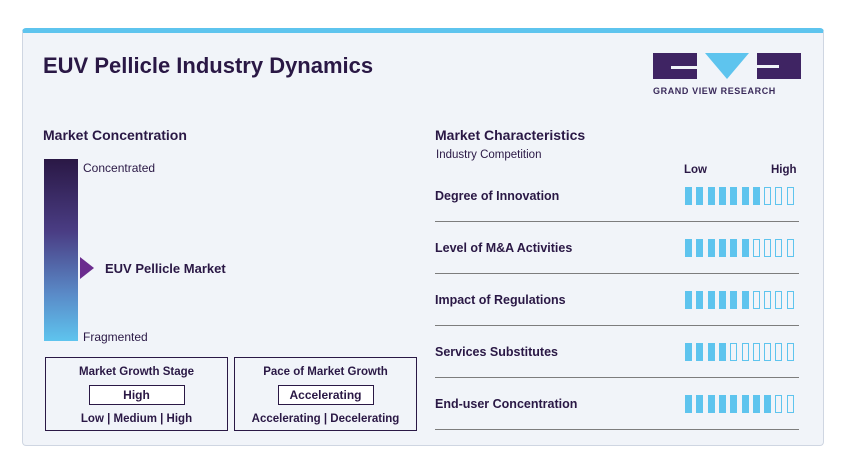  I want to click on characteristic-label: Level of M&A Activities, so click(504, 248).